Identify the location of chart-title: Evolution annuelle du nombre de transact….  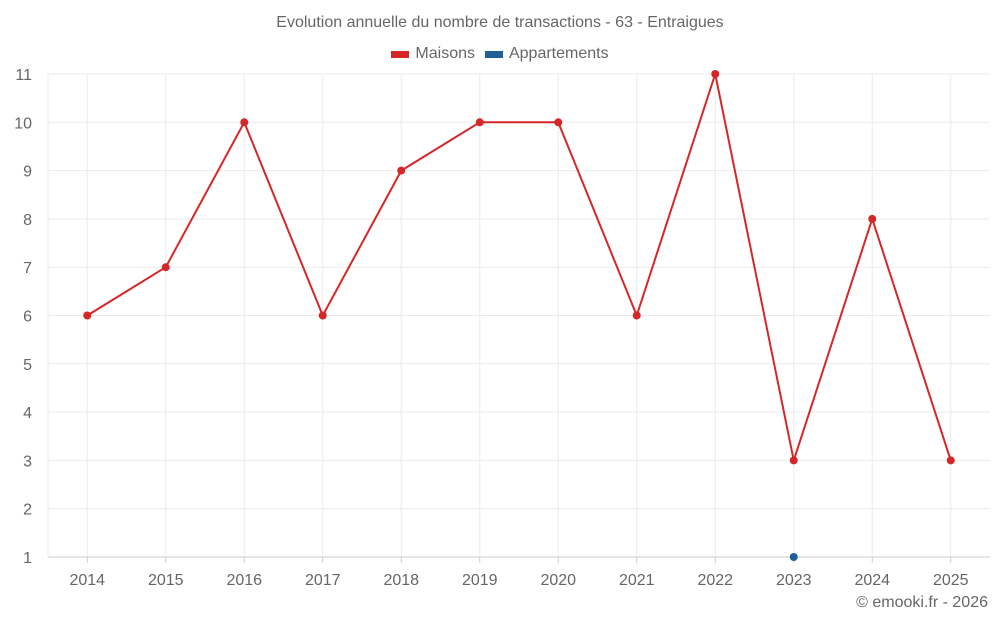
(500, 22).